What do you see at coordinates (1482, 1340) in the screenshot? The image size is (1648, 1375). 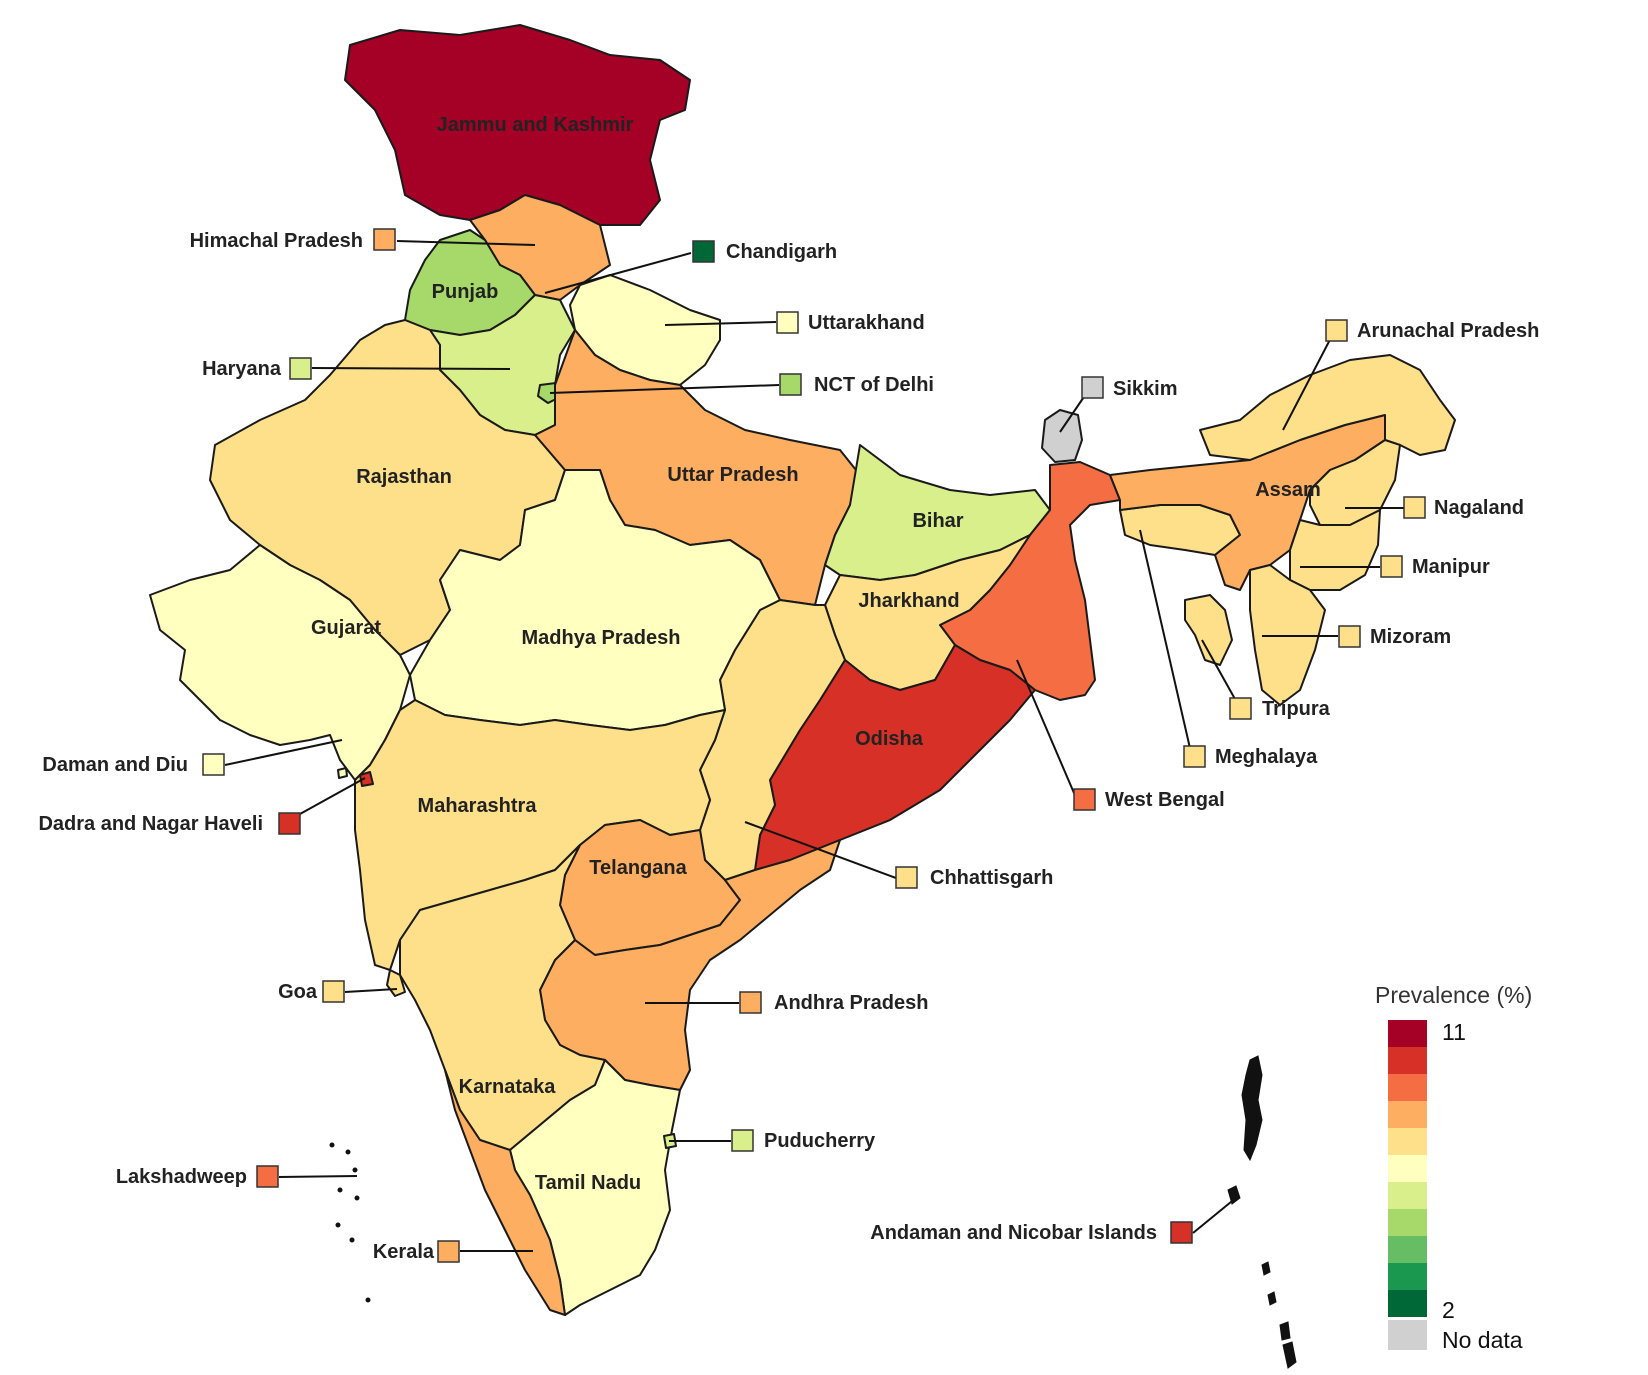 I see `legend-nodata-label: No data` at bounding box center [1482, 1340].